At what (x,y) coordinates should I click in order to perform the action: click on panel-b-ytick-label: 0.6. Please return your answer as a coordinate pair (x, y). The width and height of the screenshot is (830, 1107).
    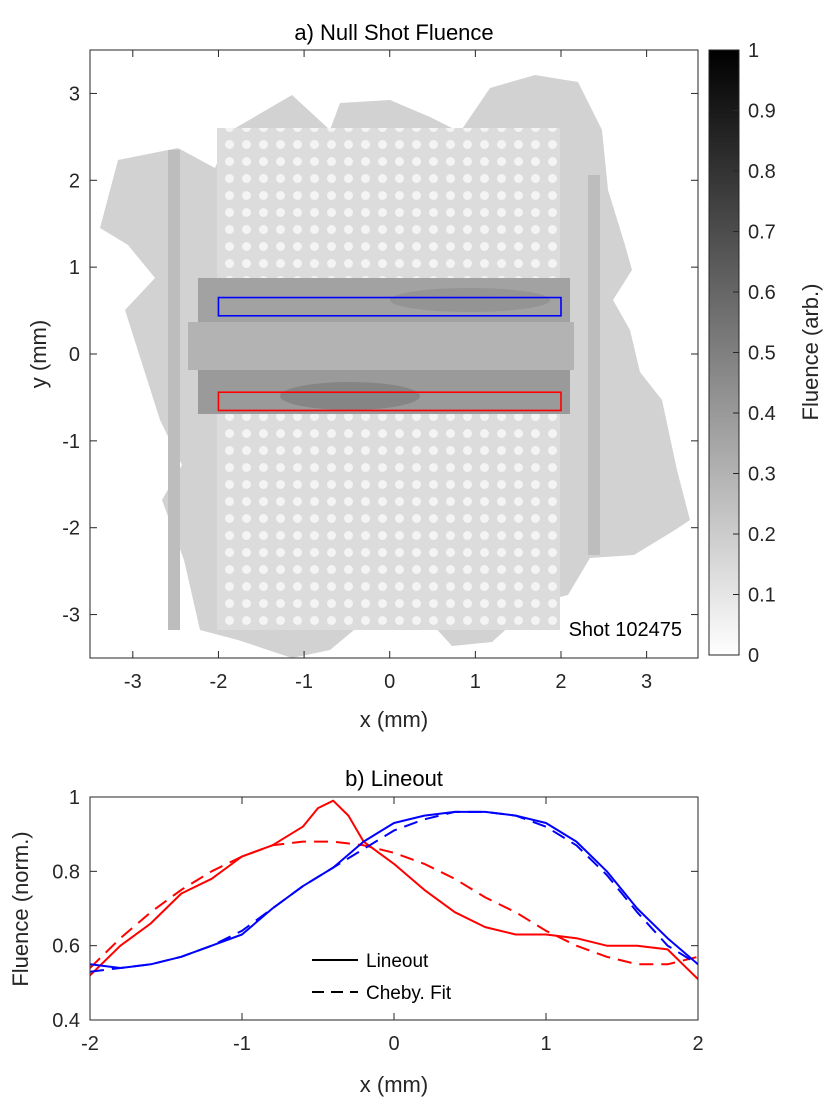
    Looking at the image, I should click on (66, 947).